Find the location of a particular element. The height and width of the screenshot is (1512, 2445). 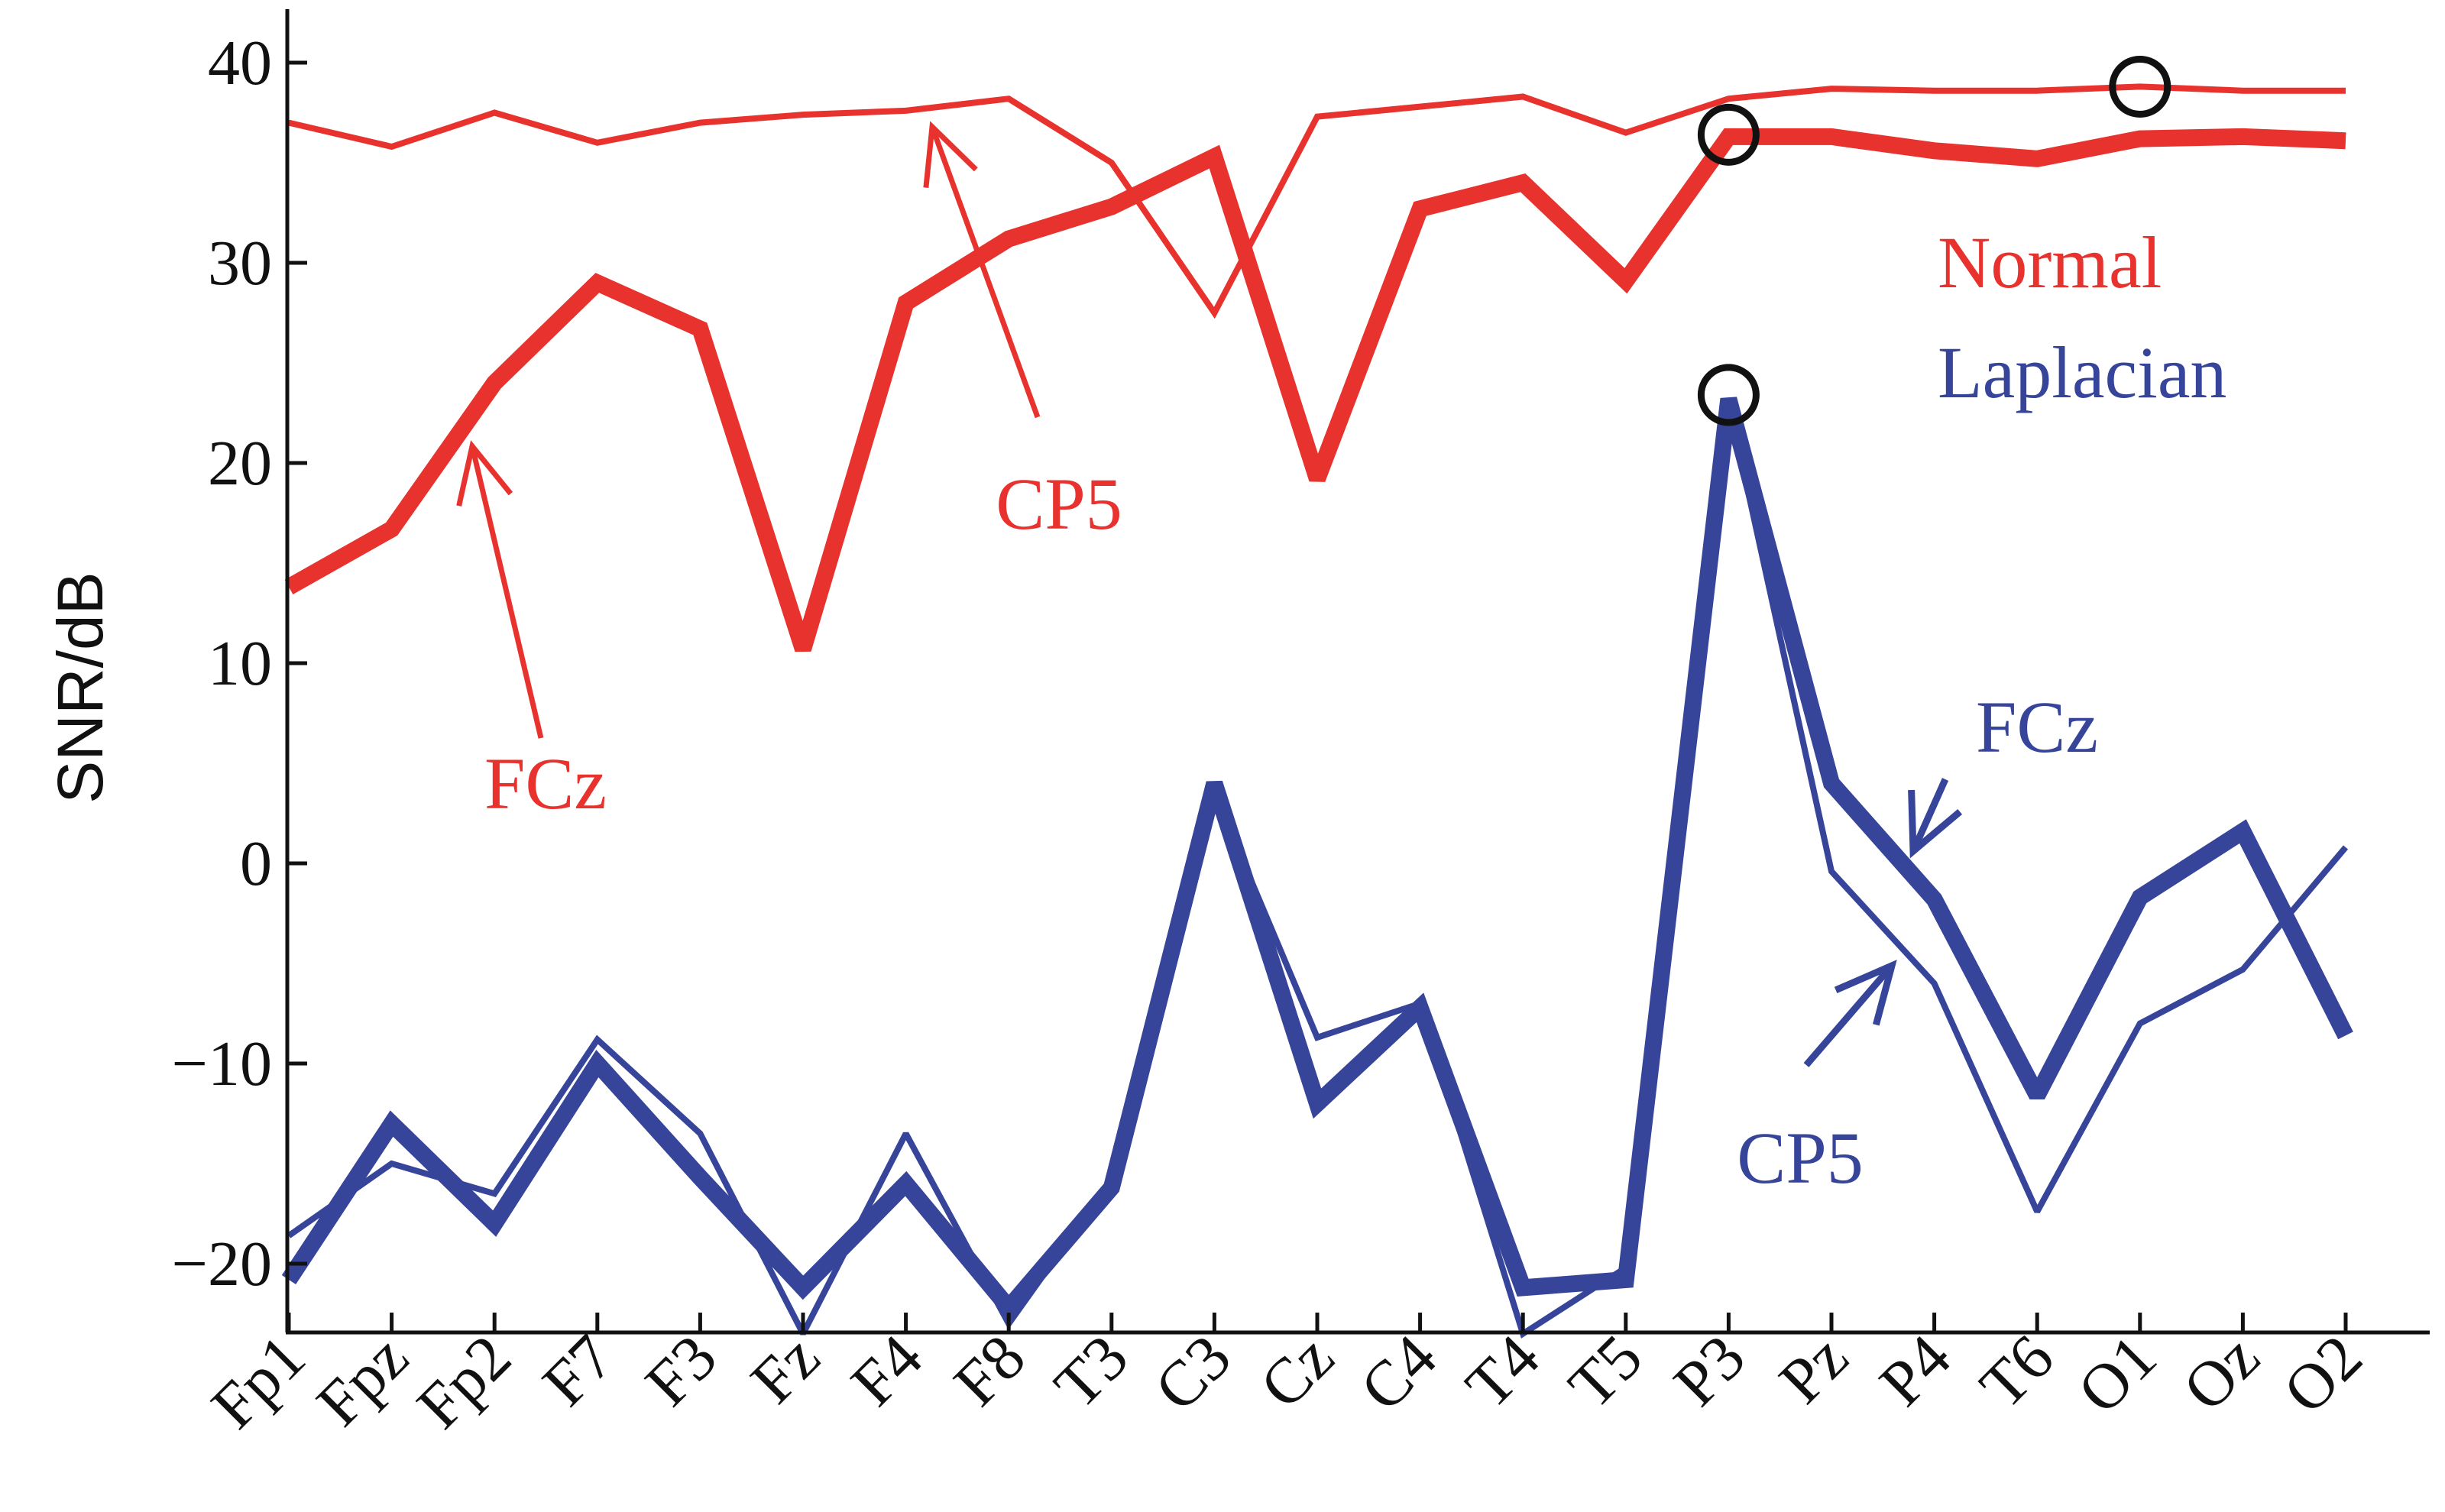

x-tick-label: F4 is located at coordinates (887, 1371).